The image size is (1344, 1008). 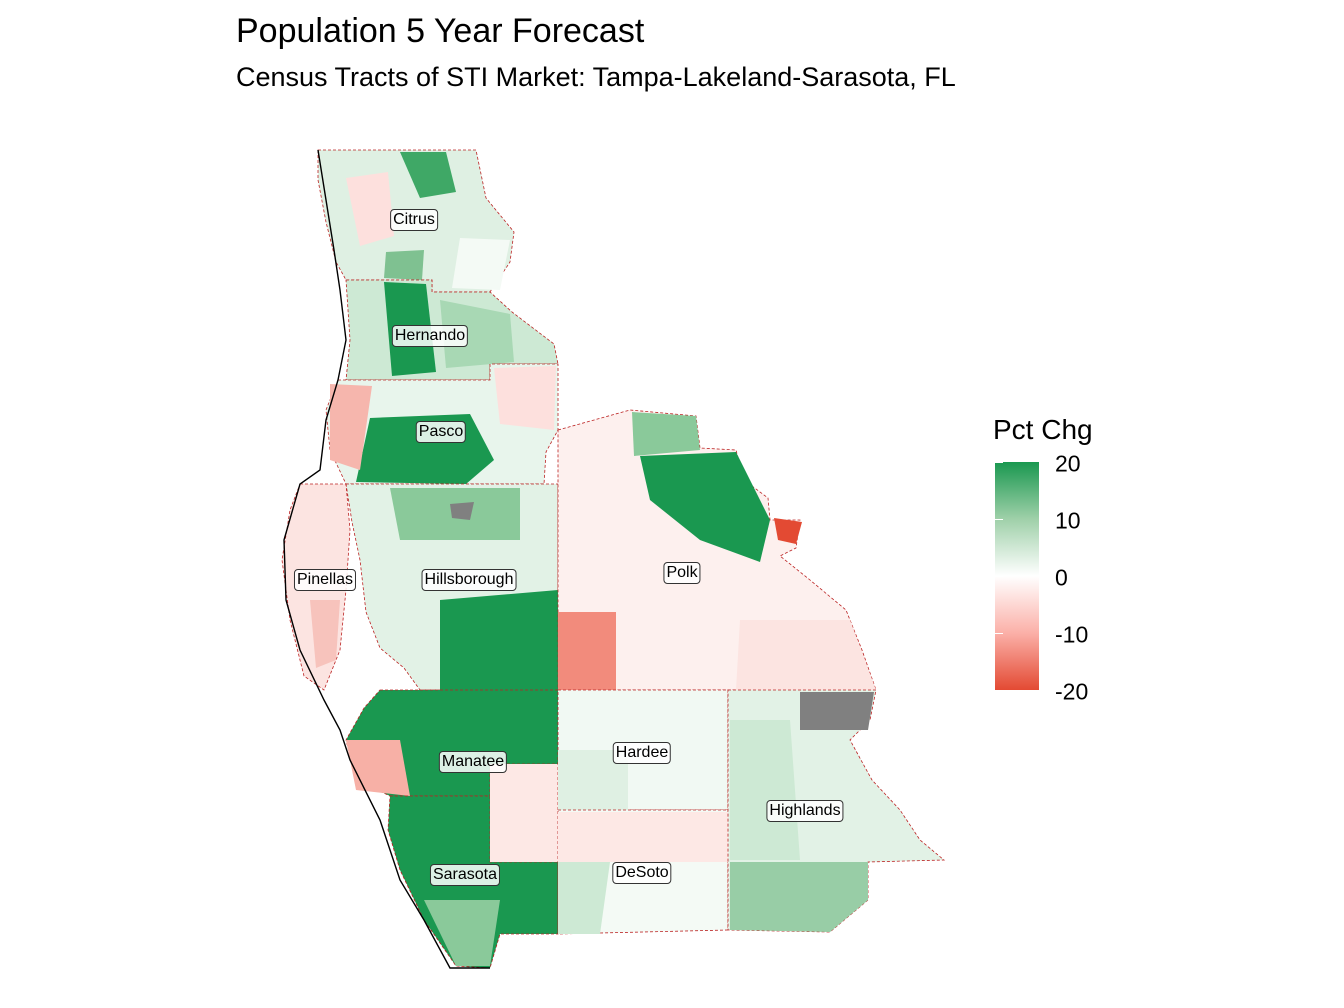 I want to click on tract-manatee-east, so click(x=524, y=813).